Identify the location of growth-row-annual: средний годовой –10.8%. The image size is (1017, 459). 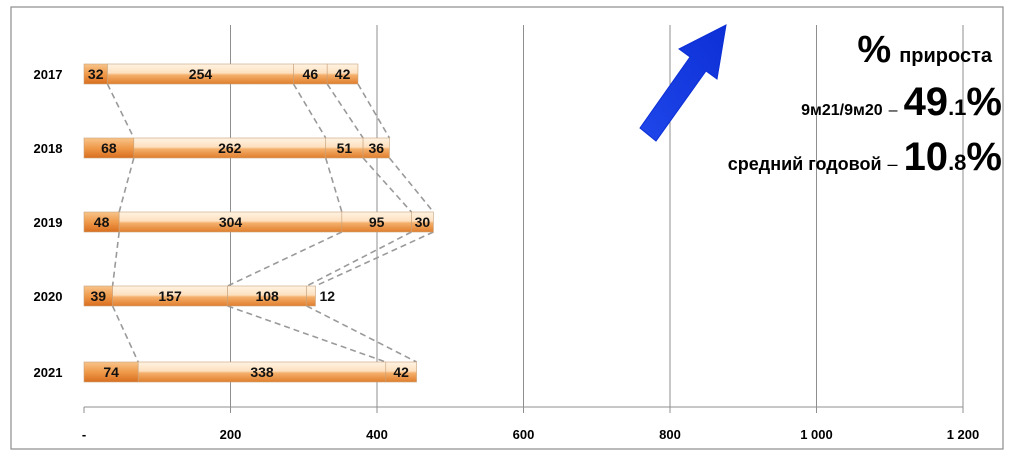
(865, 157).